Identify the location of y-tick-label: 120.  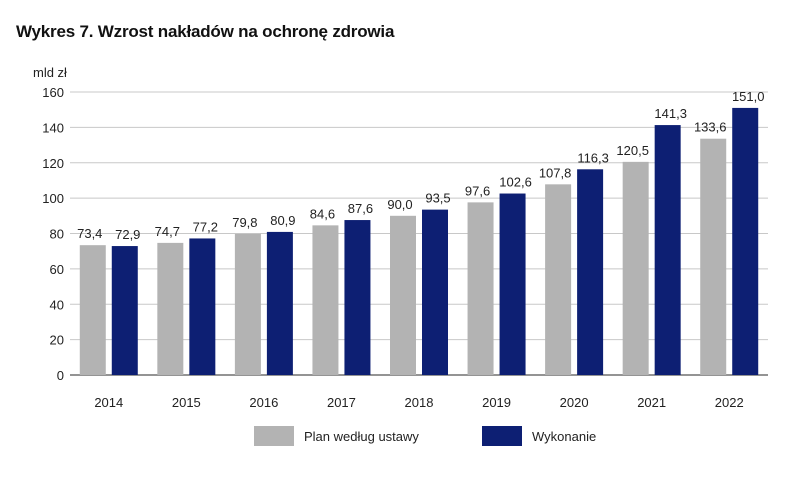
(53, 163).